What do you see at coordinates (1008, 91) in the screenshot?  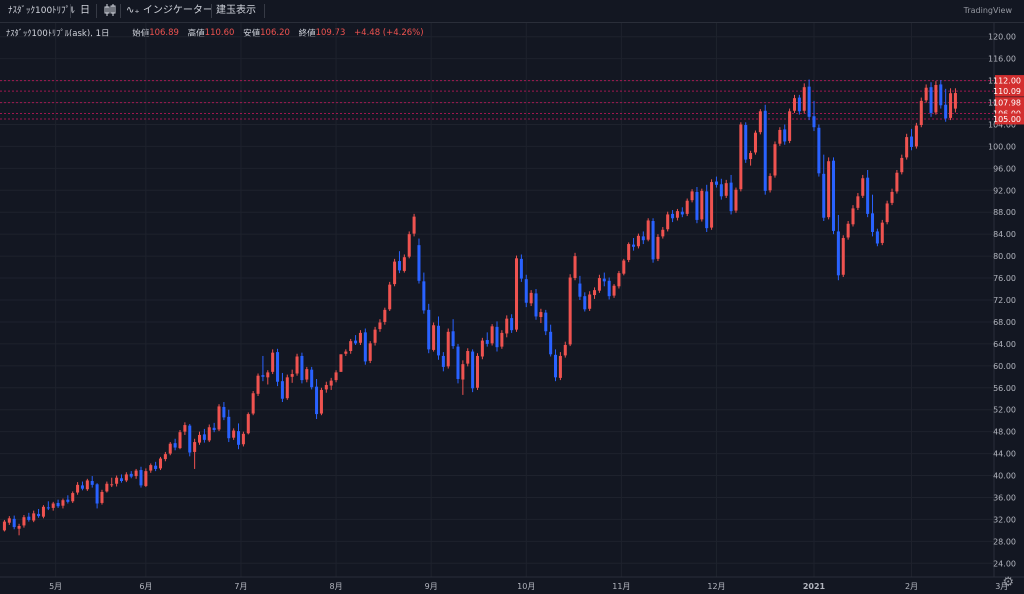 I see `price-tag: 110.09` at bounding box center [1008, 91].